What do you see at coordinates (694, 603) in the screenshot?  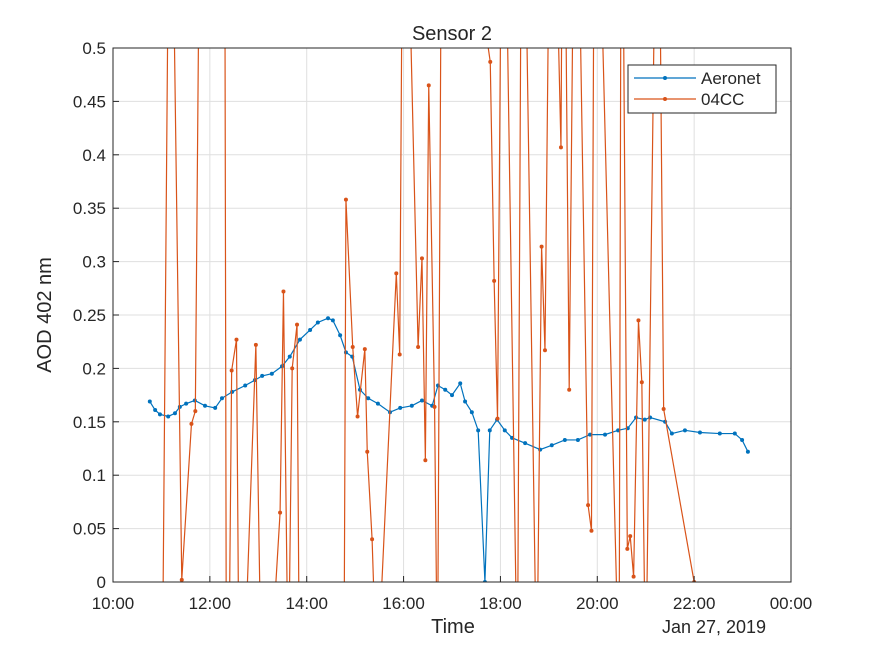 I see `x-tick-label: 22:00` at bounding box center [694, 603].